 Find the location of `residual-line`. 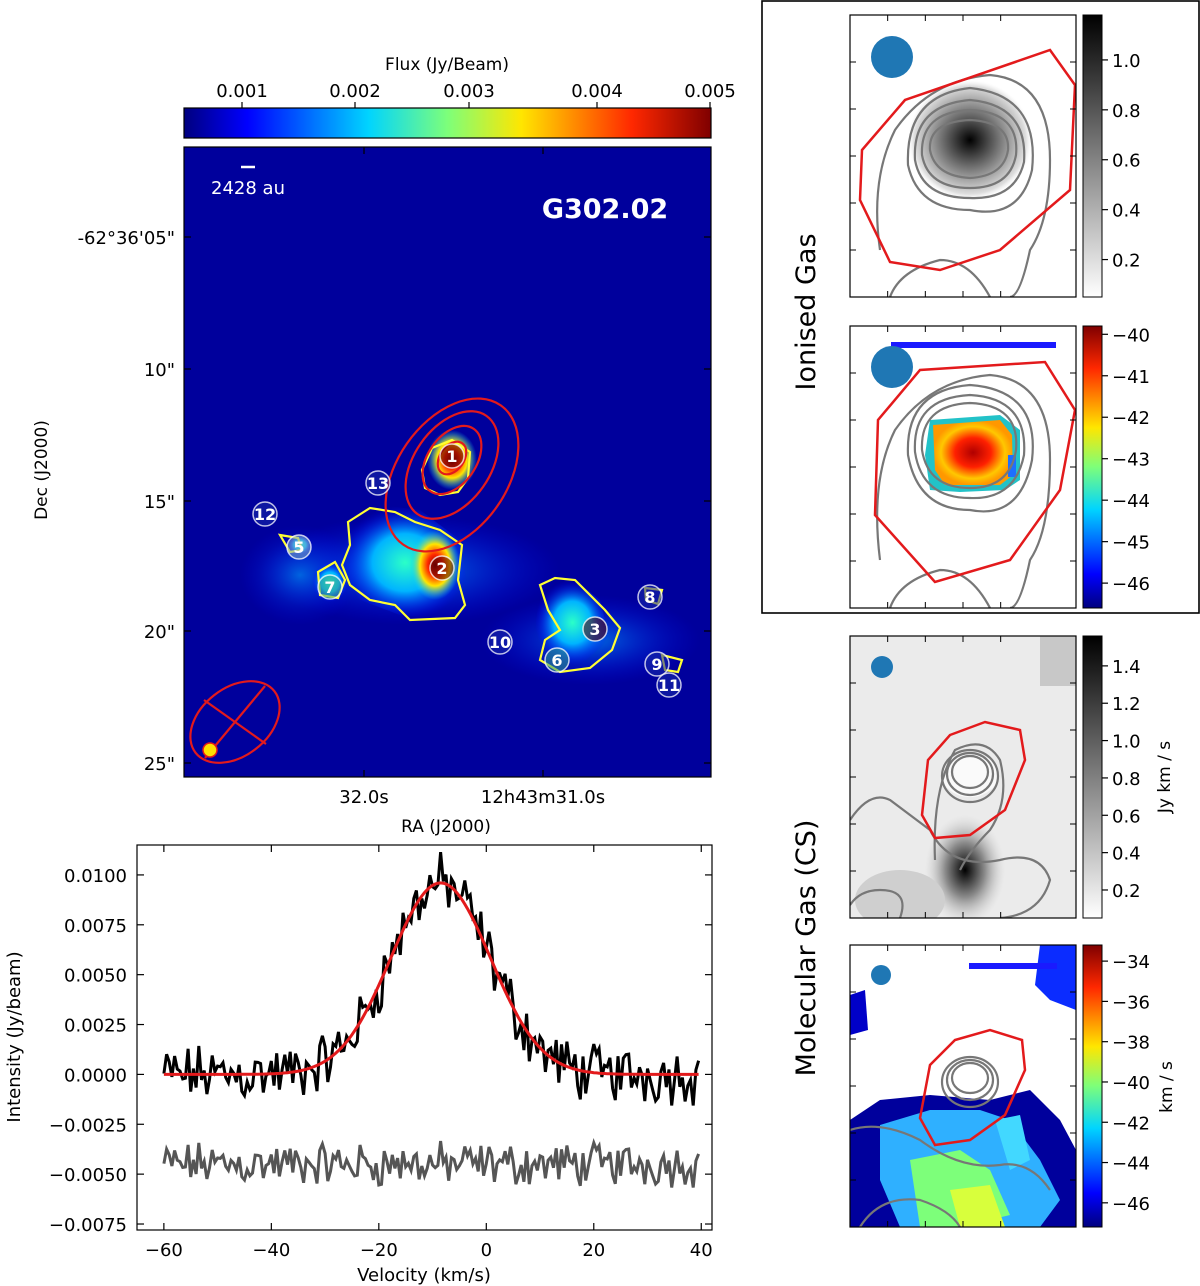

residual-line is located at coordinates (431, 1162).